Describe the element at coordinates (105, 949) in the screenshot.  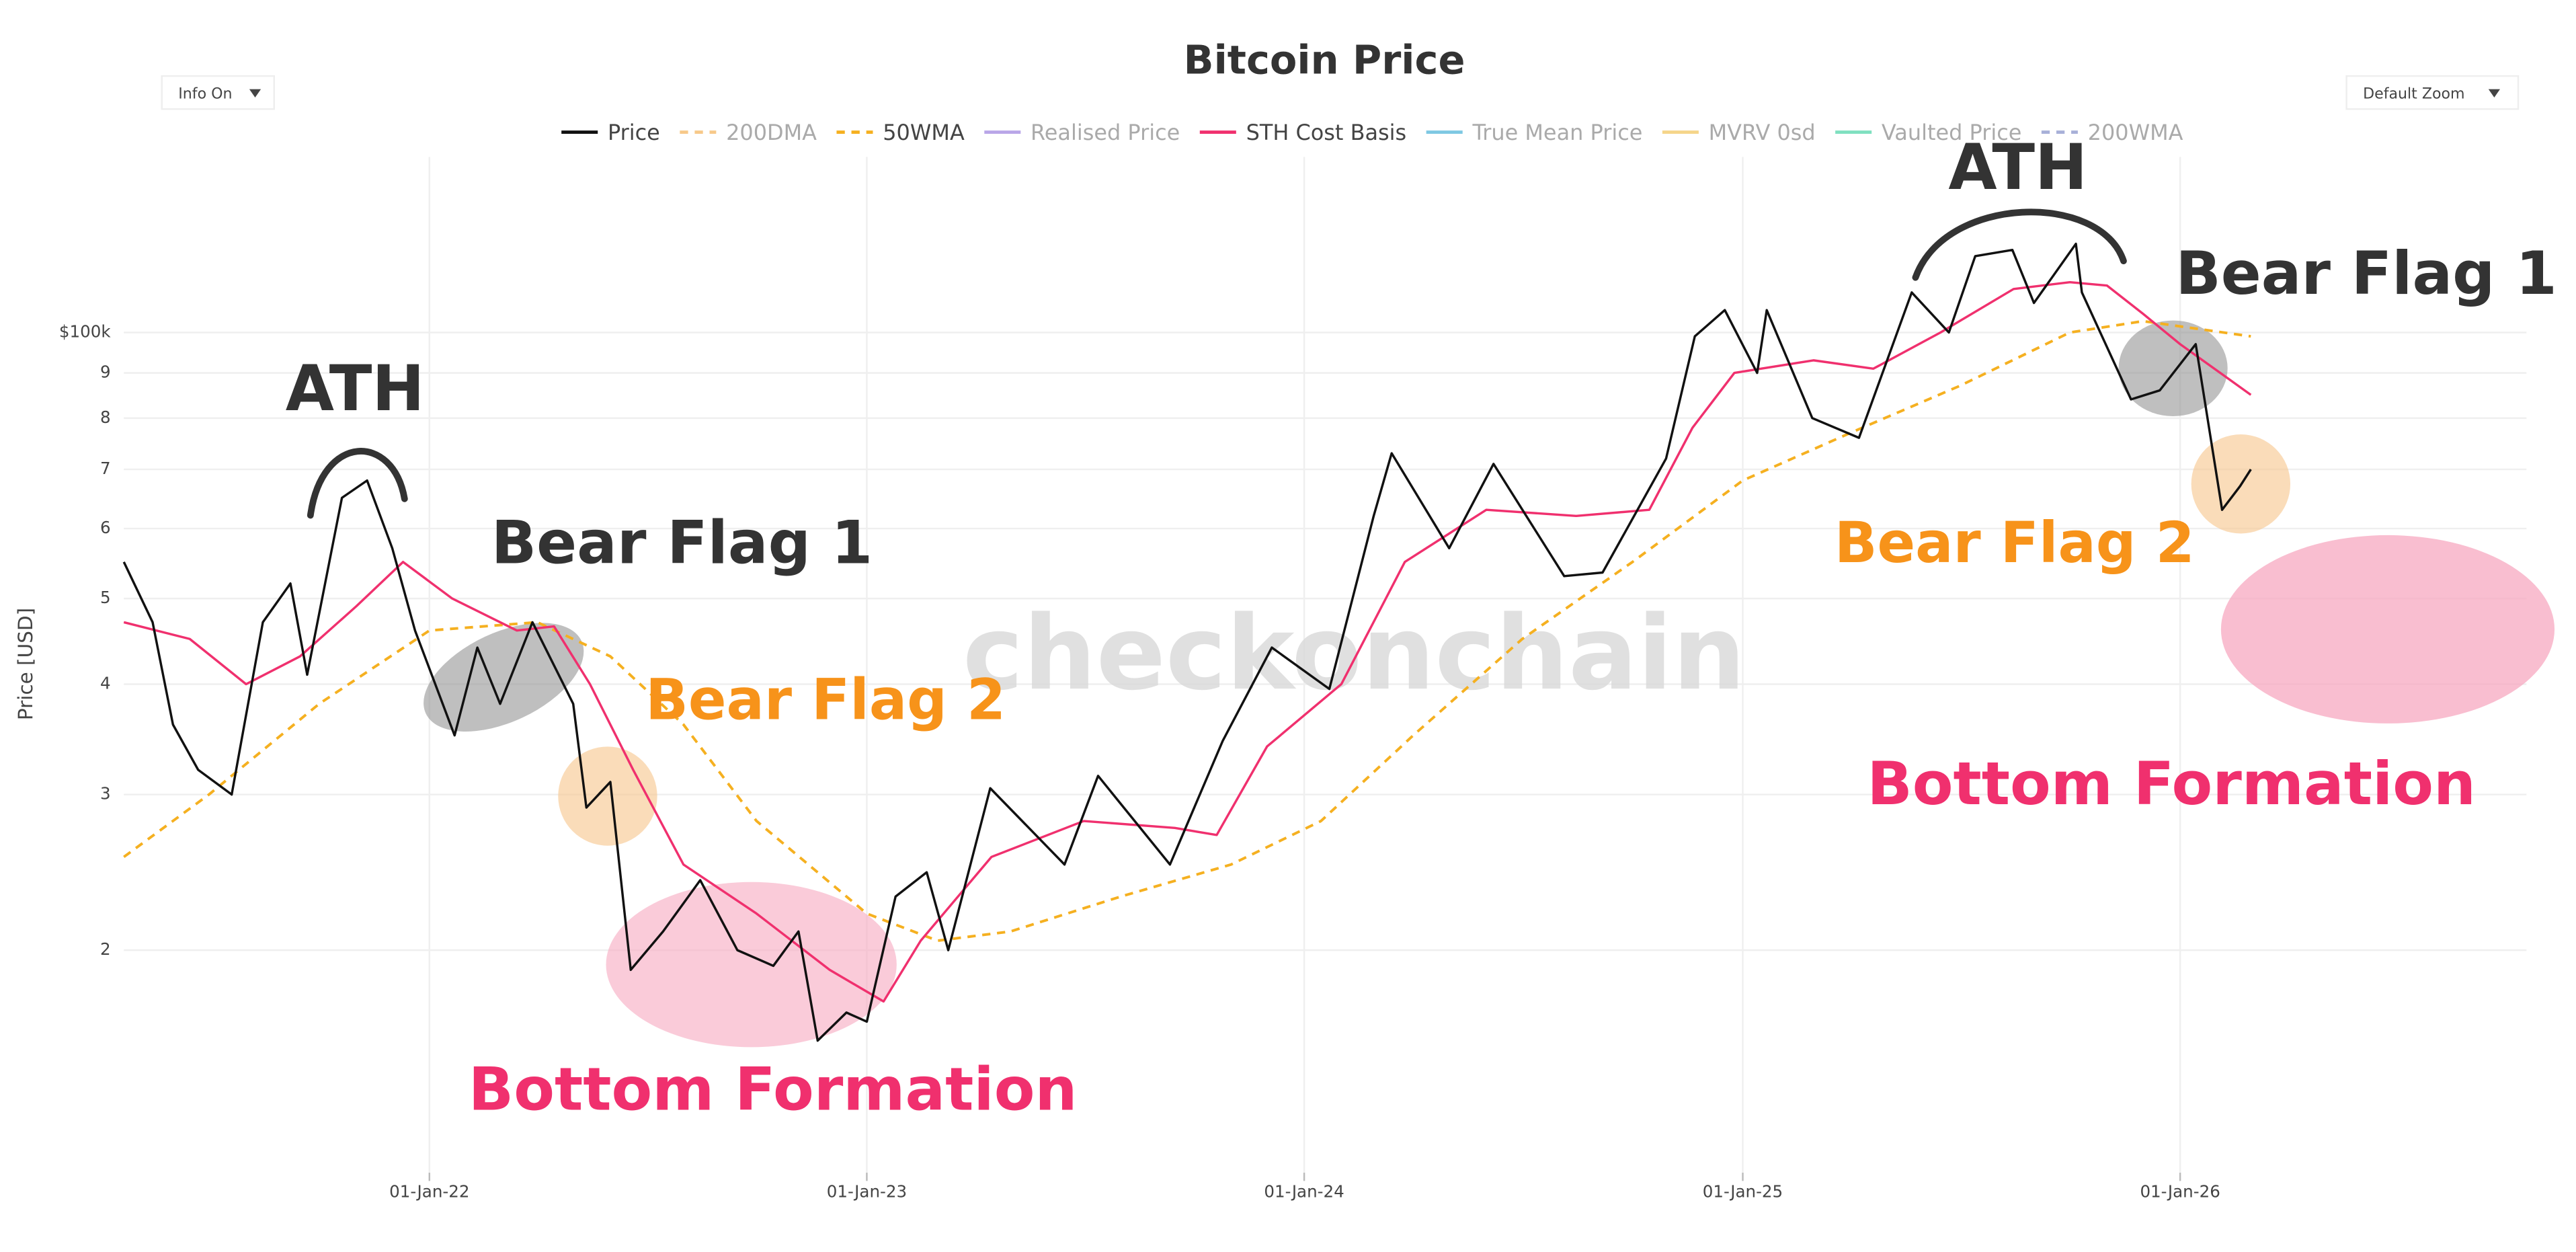
I see `y-tick-label: 2` at that location.